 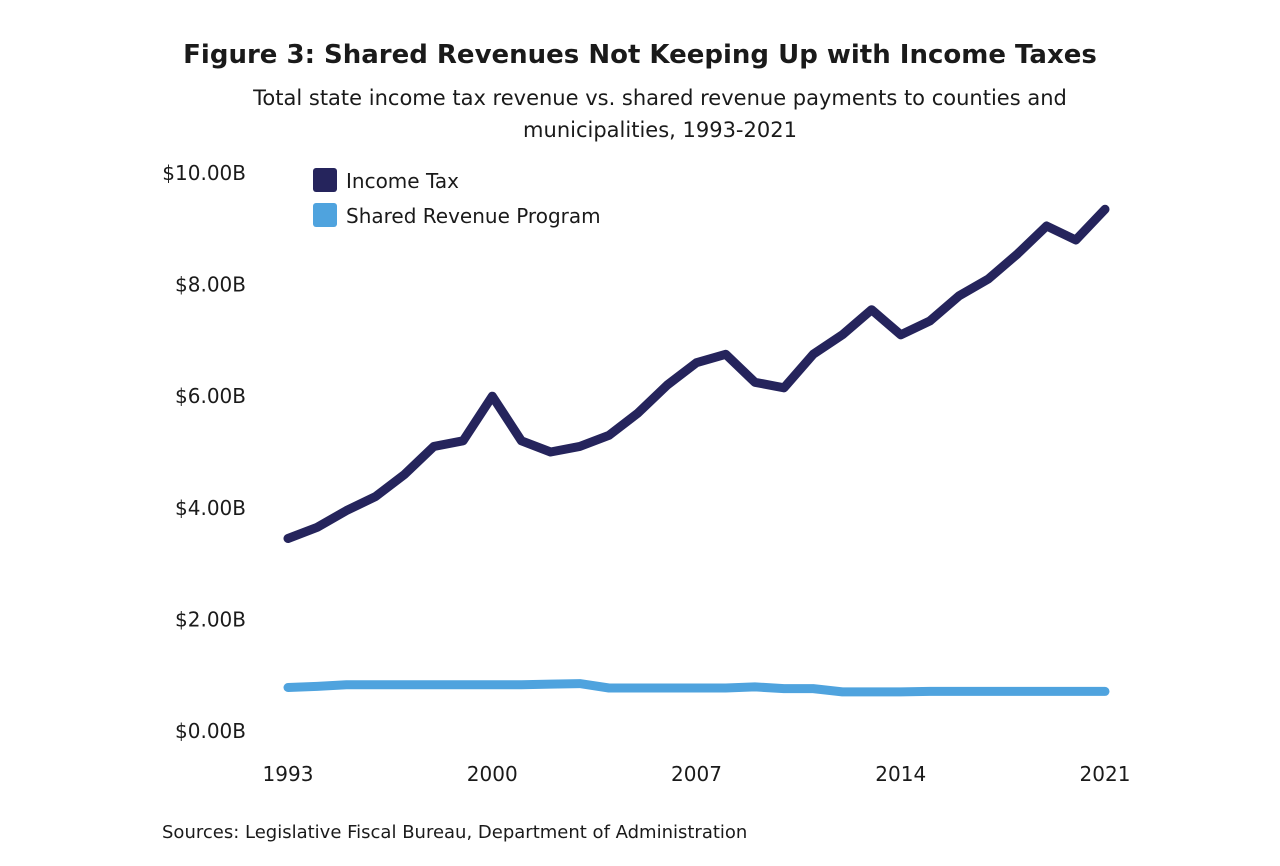 What do you see at coordinates (210, 285) in the screenshot?
I see `y-tick-label: $8.00B` at bounding box center [210, 285].